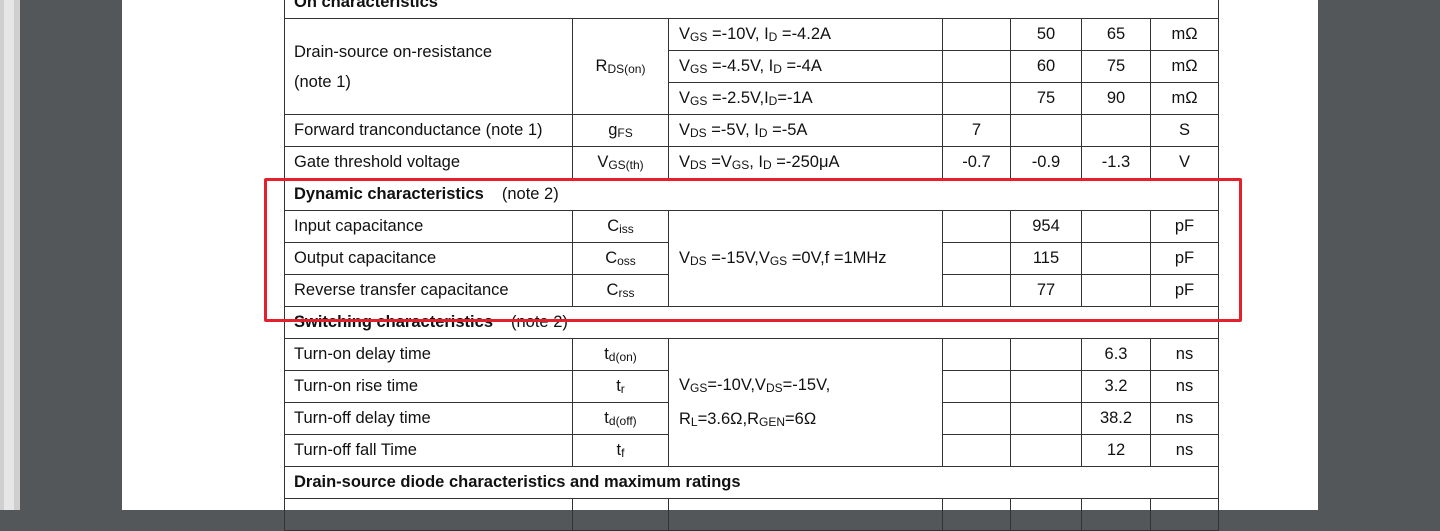  Describe the element at coordinates (1046, 162) in the screenshot. I see `typ-value: -0.9` at that location.